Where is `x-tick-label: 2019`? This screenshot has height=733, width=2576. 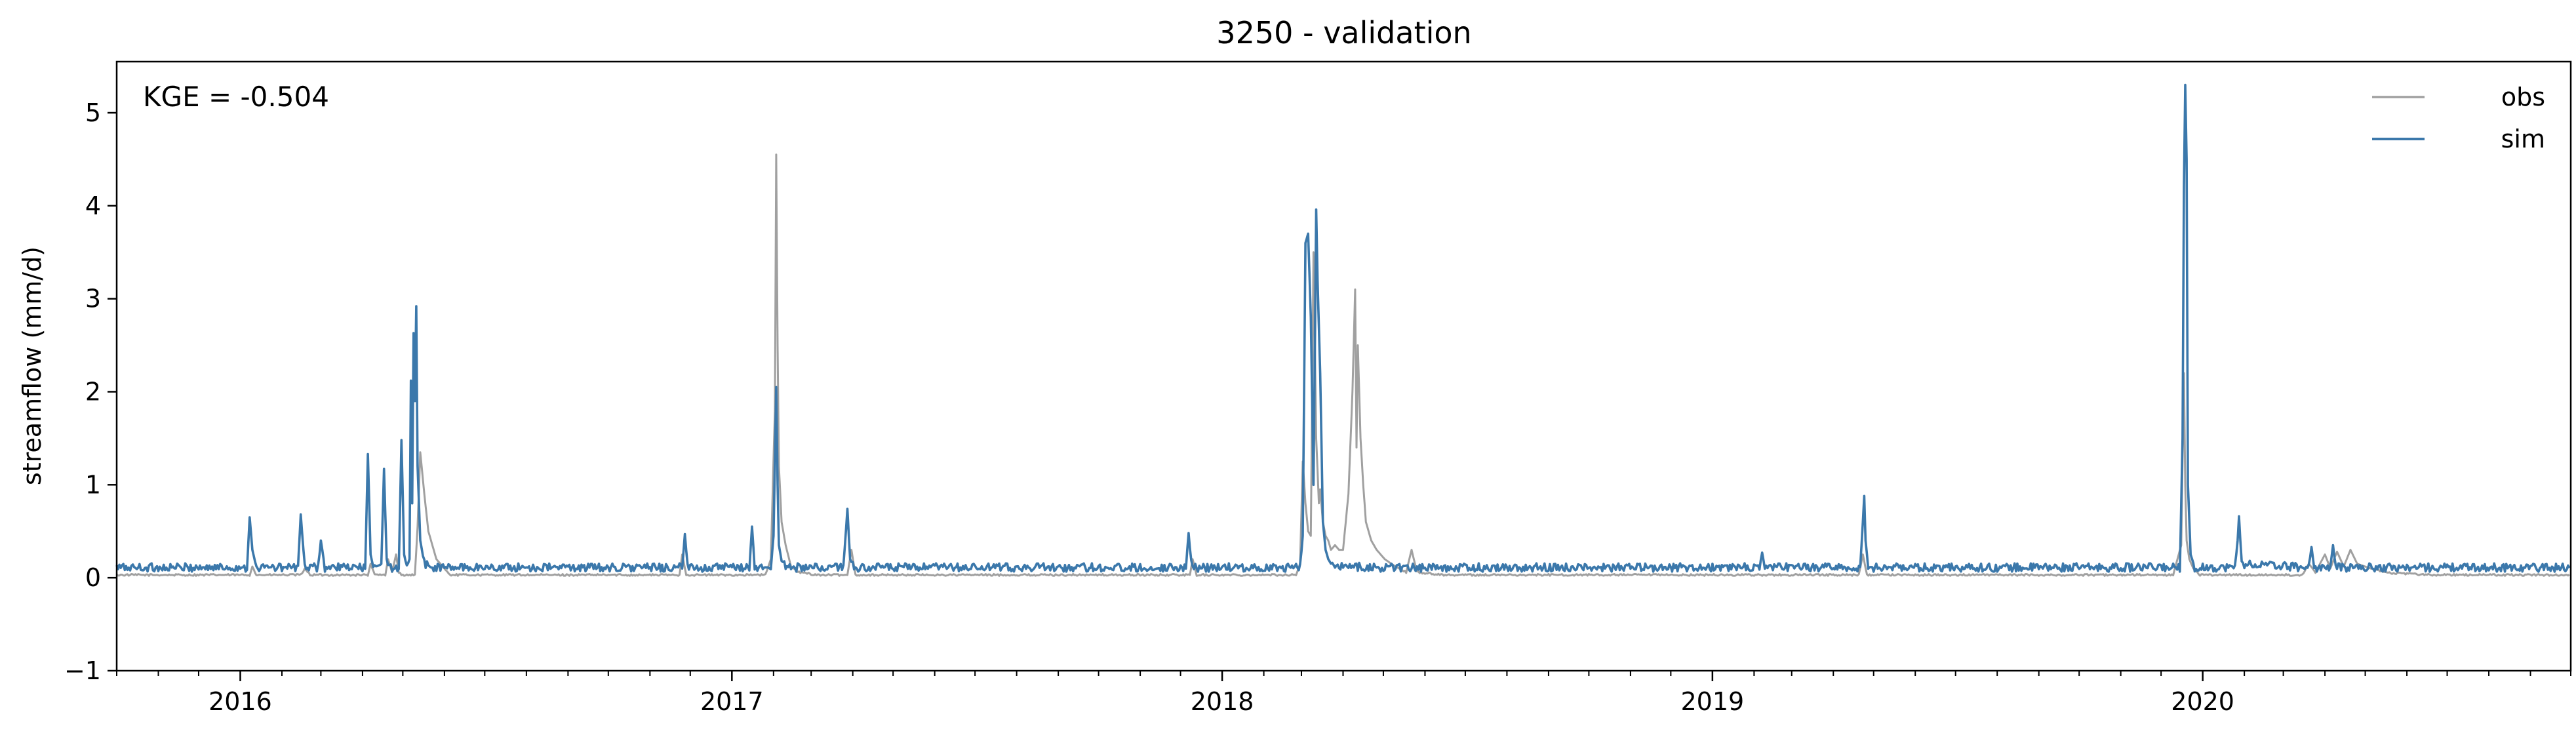
x-tick-label: 2019 is located at coordinates (1713, 701).